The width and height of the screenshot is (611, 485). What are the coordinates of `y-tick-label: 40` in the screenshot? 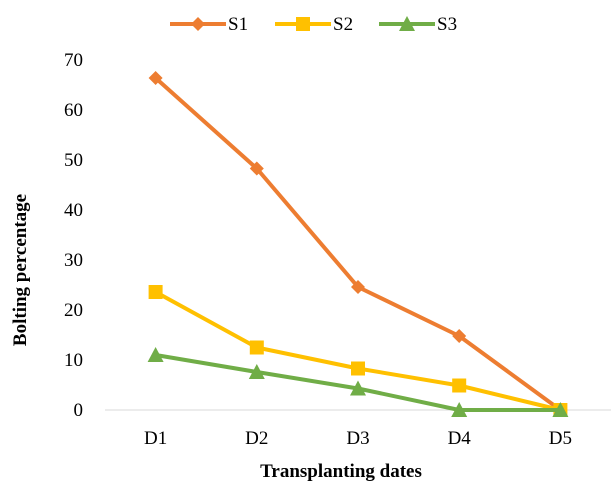 It's located at (73, 210).